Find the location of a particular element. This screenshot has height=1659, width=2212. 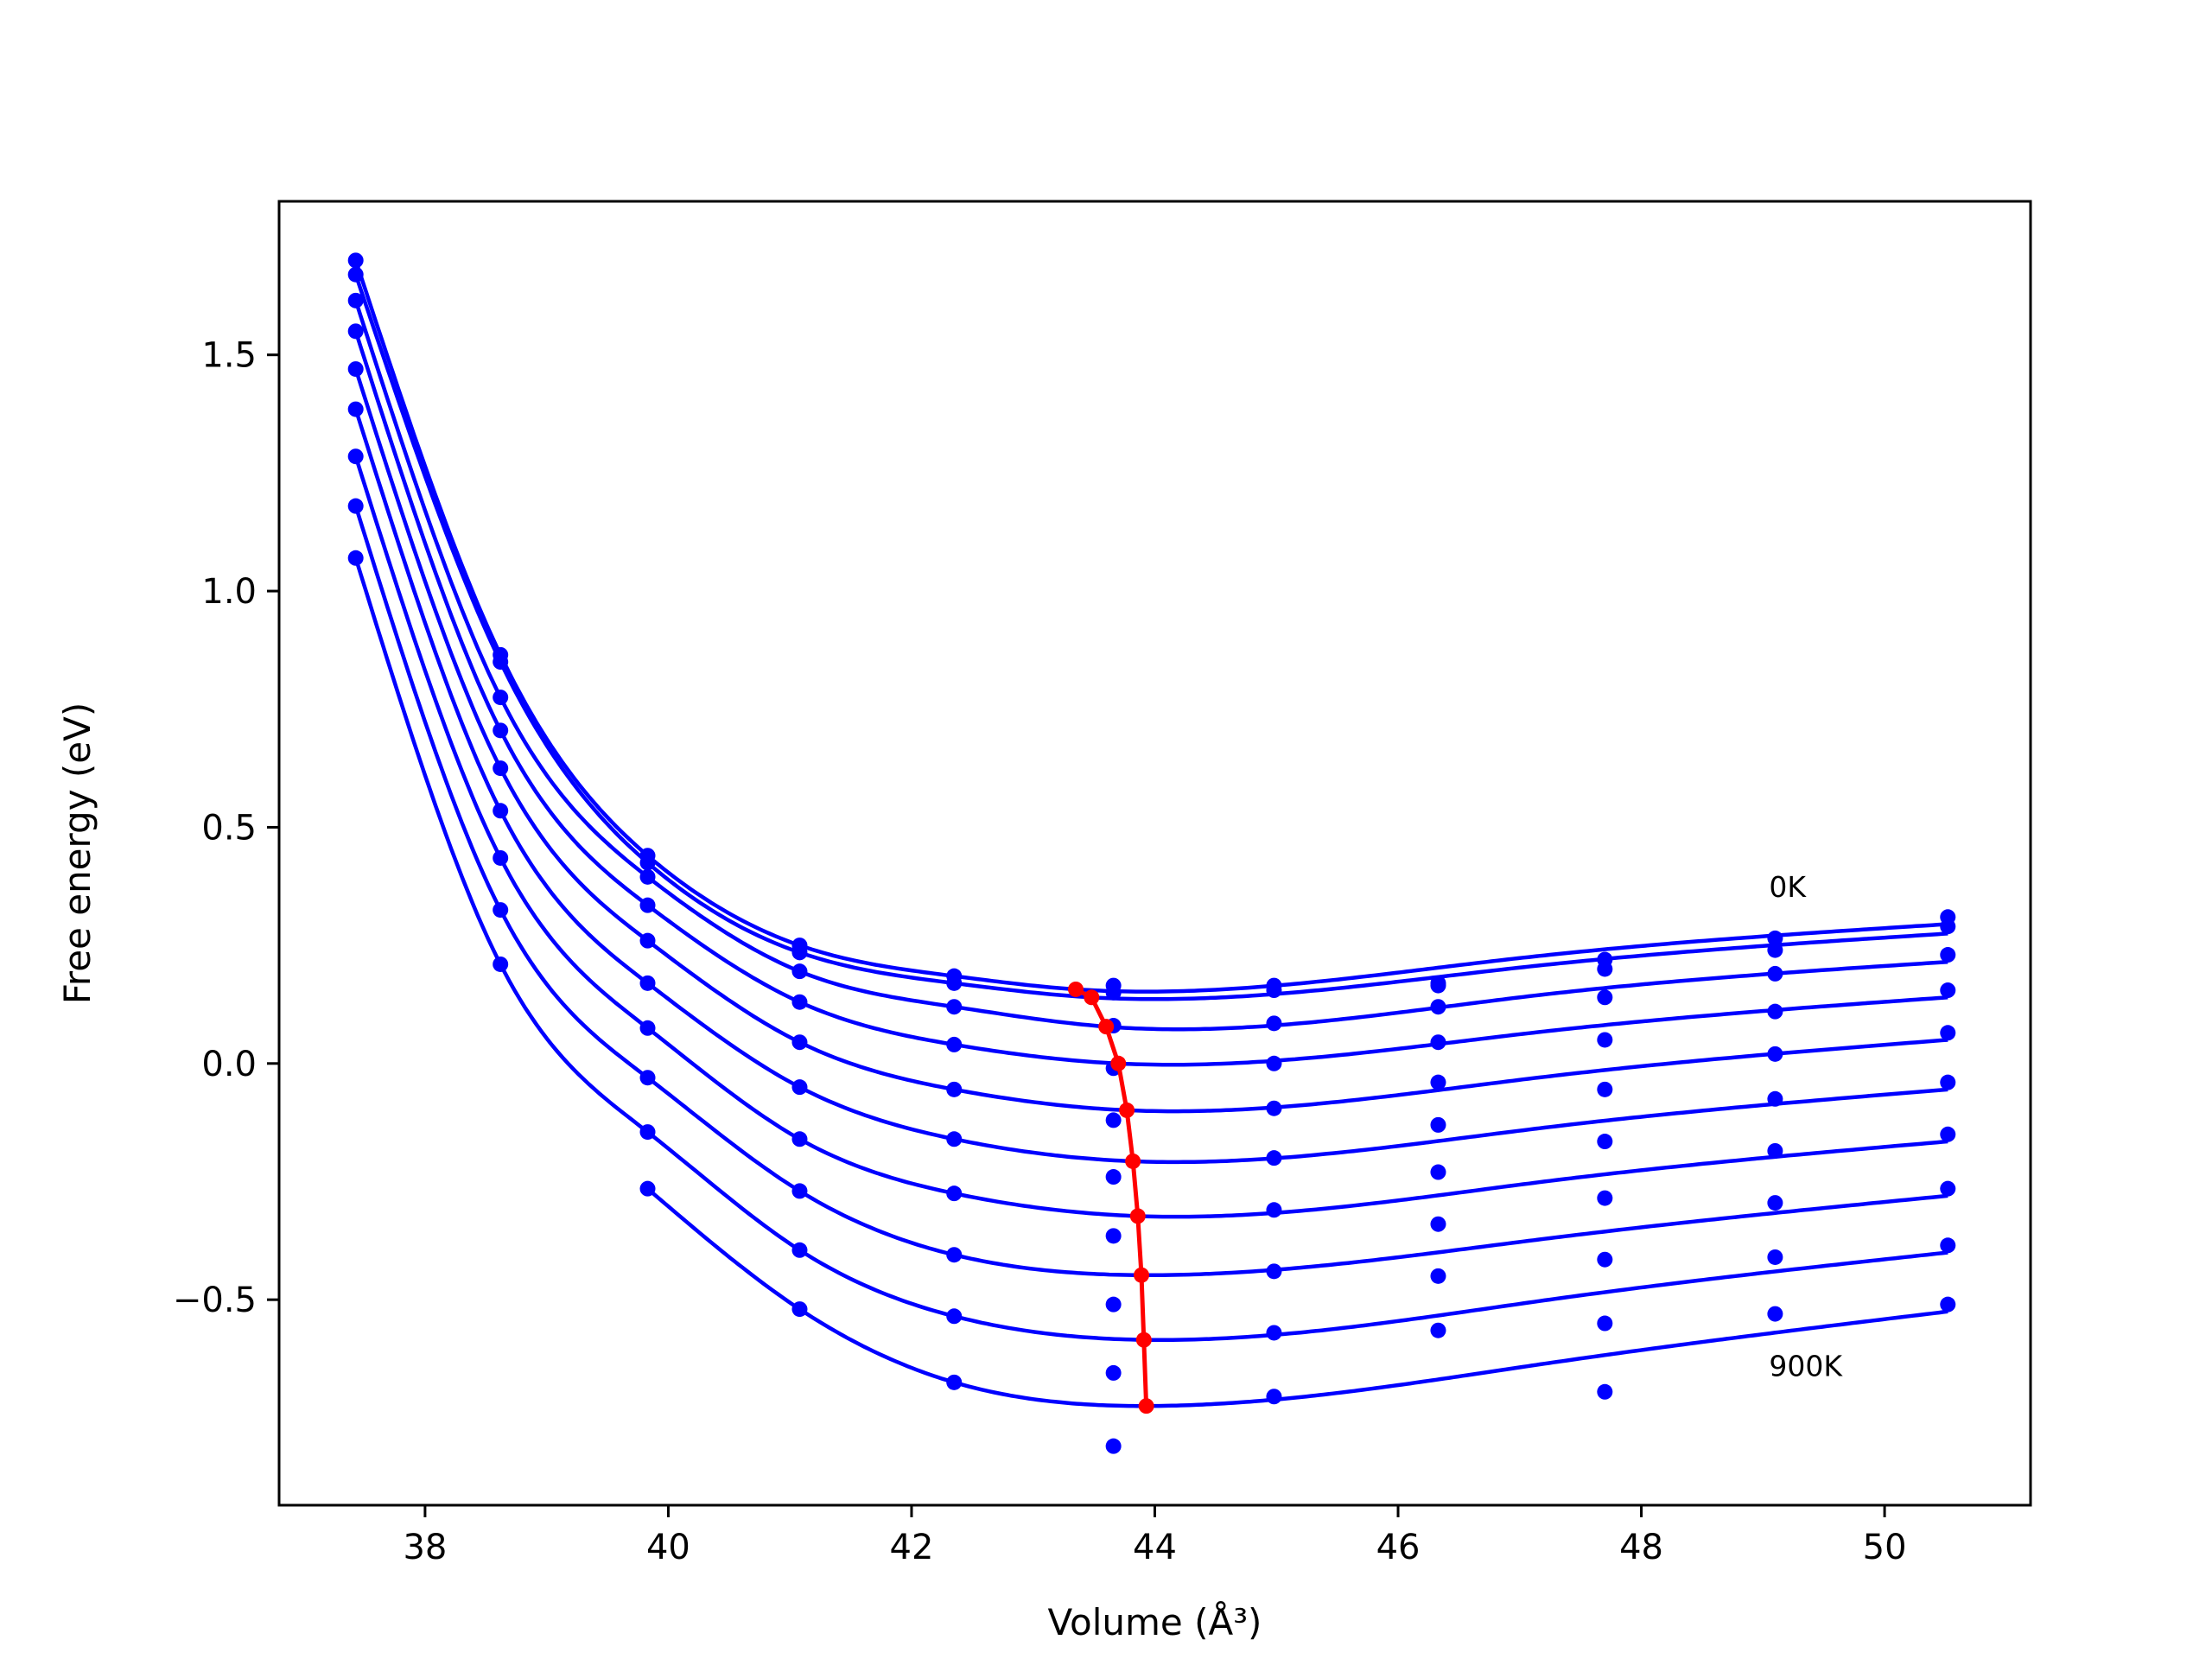

x-axis: 38 40 42 44 46 48 50 is located at coordinates (1155, 1536).